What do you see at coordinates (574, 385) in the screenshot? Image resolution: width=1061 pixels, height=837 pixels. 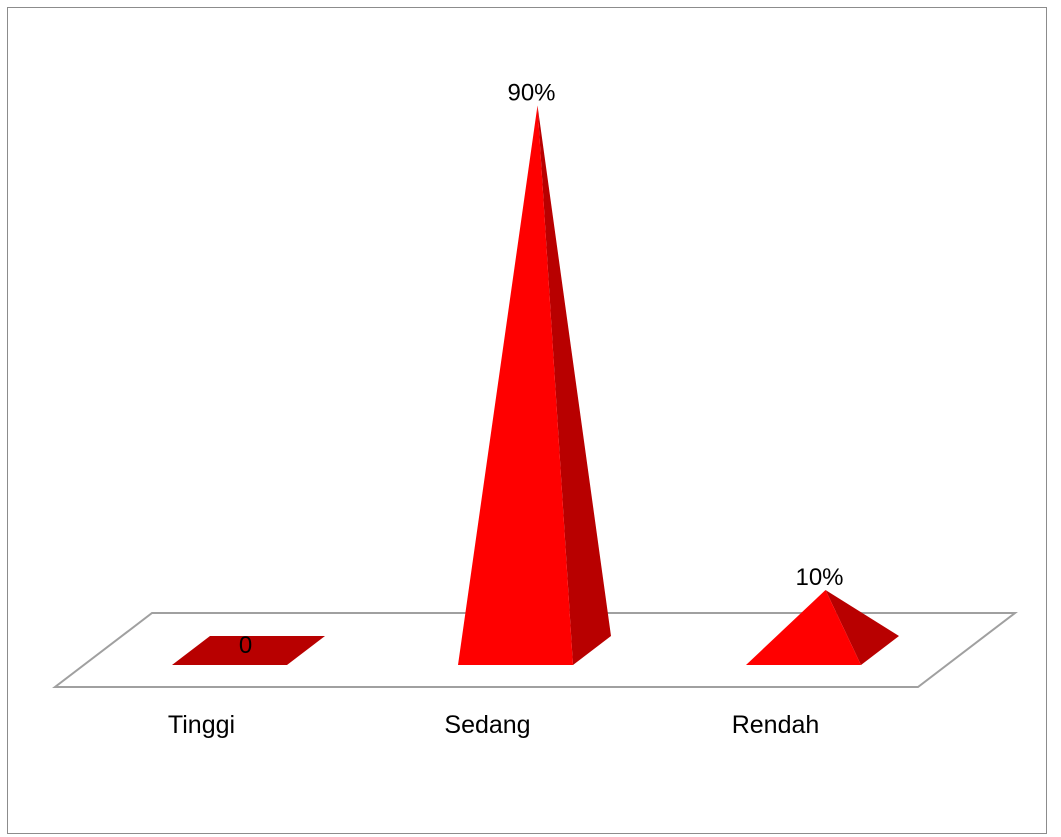 I see `bar-sedang-side-face` at bounding box center [574, 385].